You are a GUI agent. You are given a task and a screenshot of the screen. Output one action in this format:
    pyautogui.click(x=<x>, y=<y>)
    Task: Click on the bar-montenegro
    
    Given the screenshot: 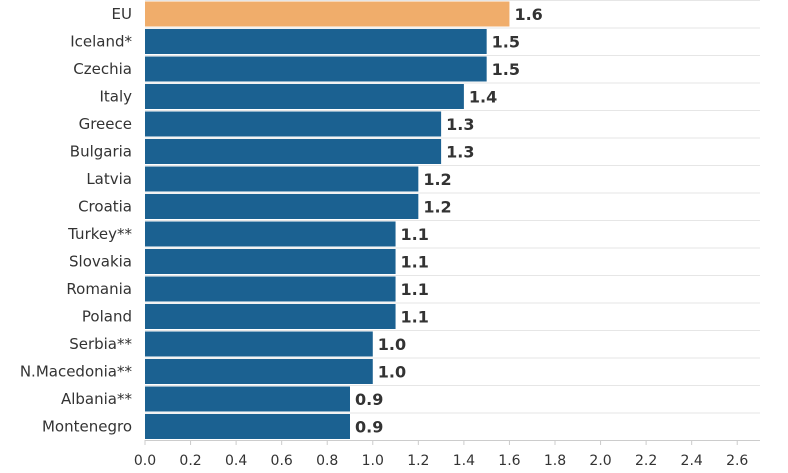 What is the action you would take?
    pyautogui.click(x=247, y=426)
    